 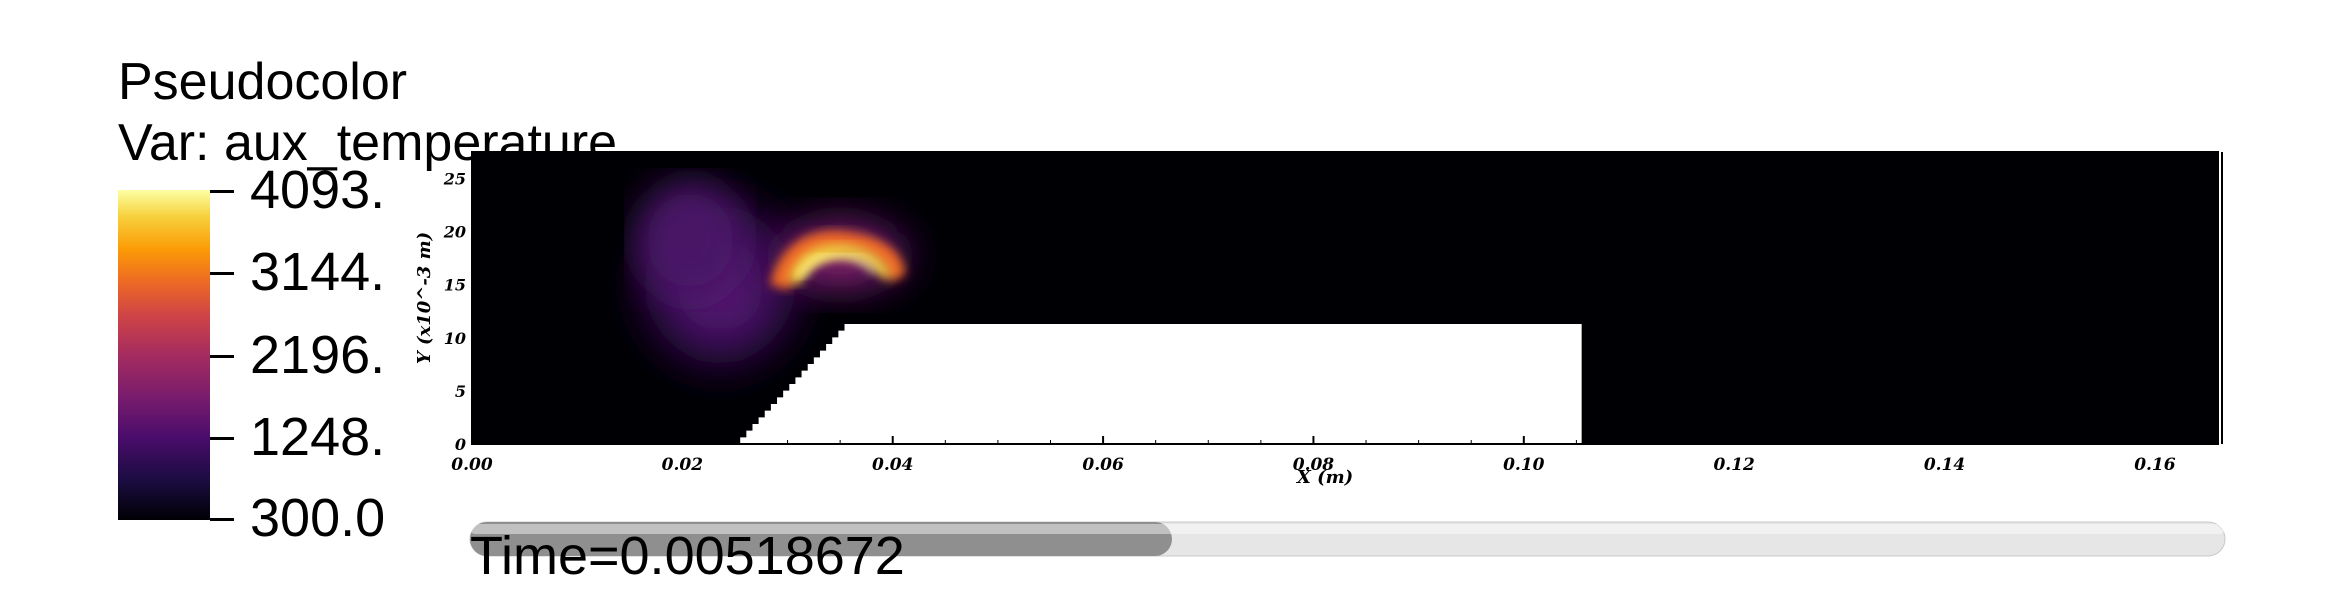 What do you see at coordinates (164, 355) in the screenshot?
I see `colorbar` at bounding box center [164, 355].